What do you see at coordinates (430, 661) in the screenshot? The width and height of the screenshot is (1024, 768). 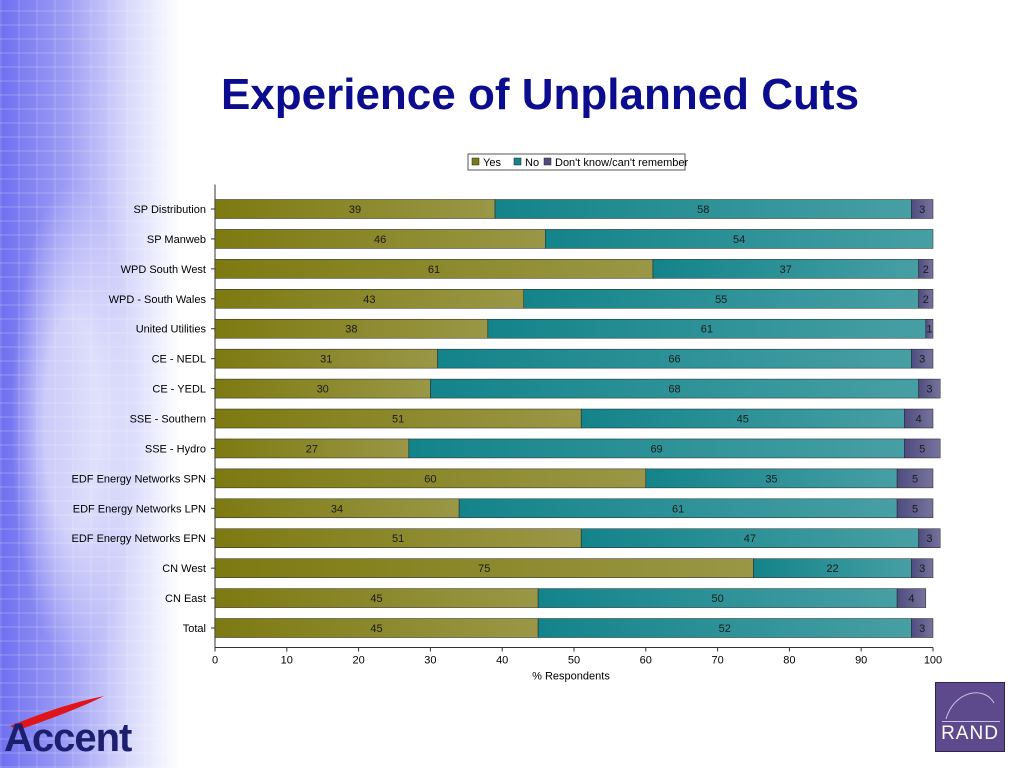 I see `x-tick-label: 30` at bounding box center [430, 661].